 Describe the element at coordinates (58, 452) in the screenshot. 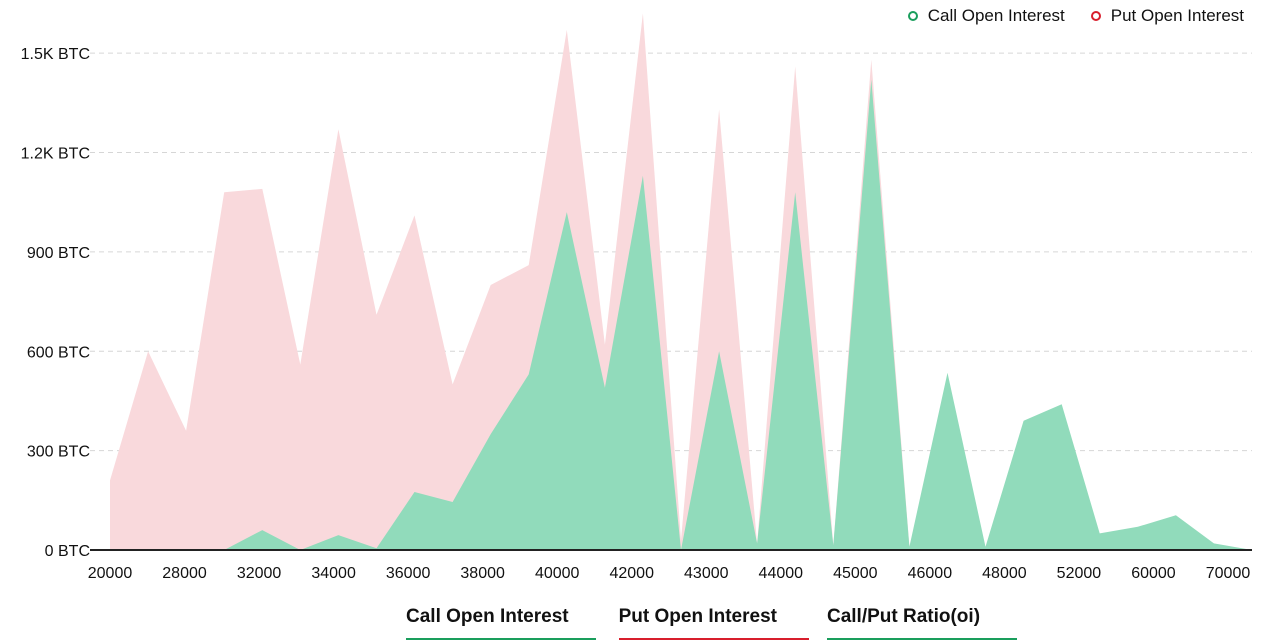

I see `y-tick-label: 300 BTC` at that location.